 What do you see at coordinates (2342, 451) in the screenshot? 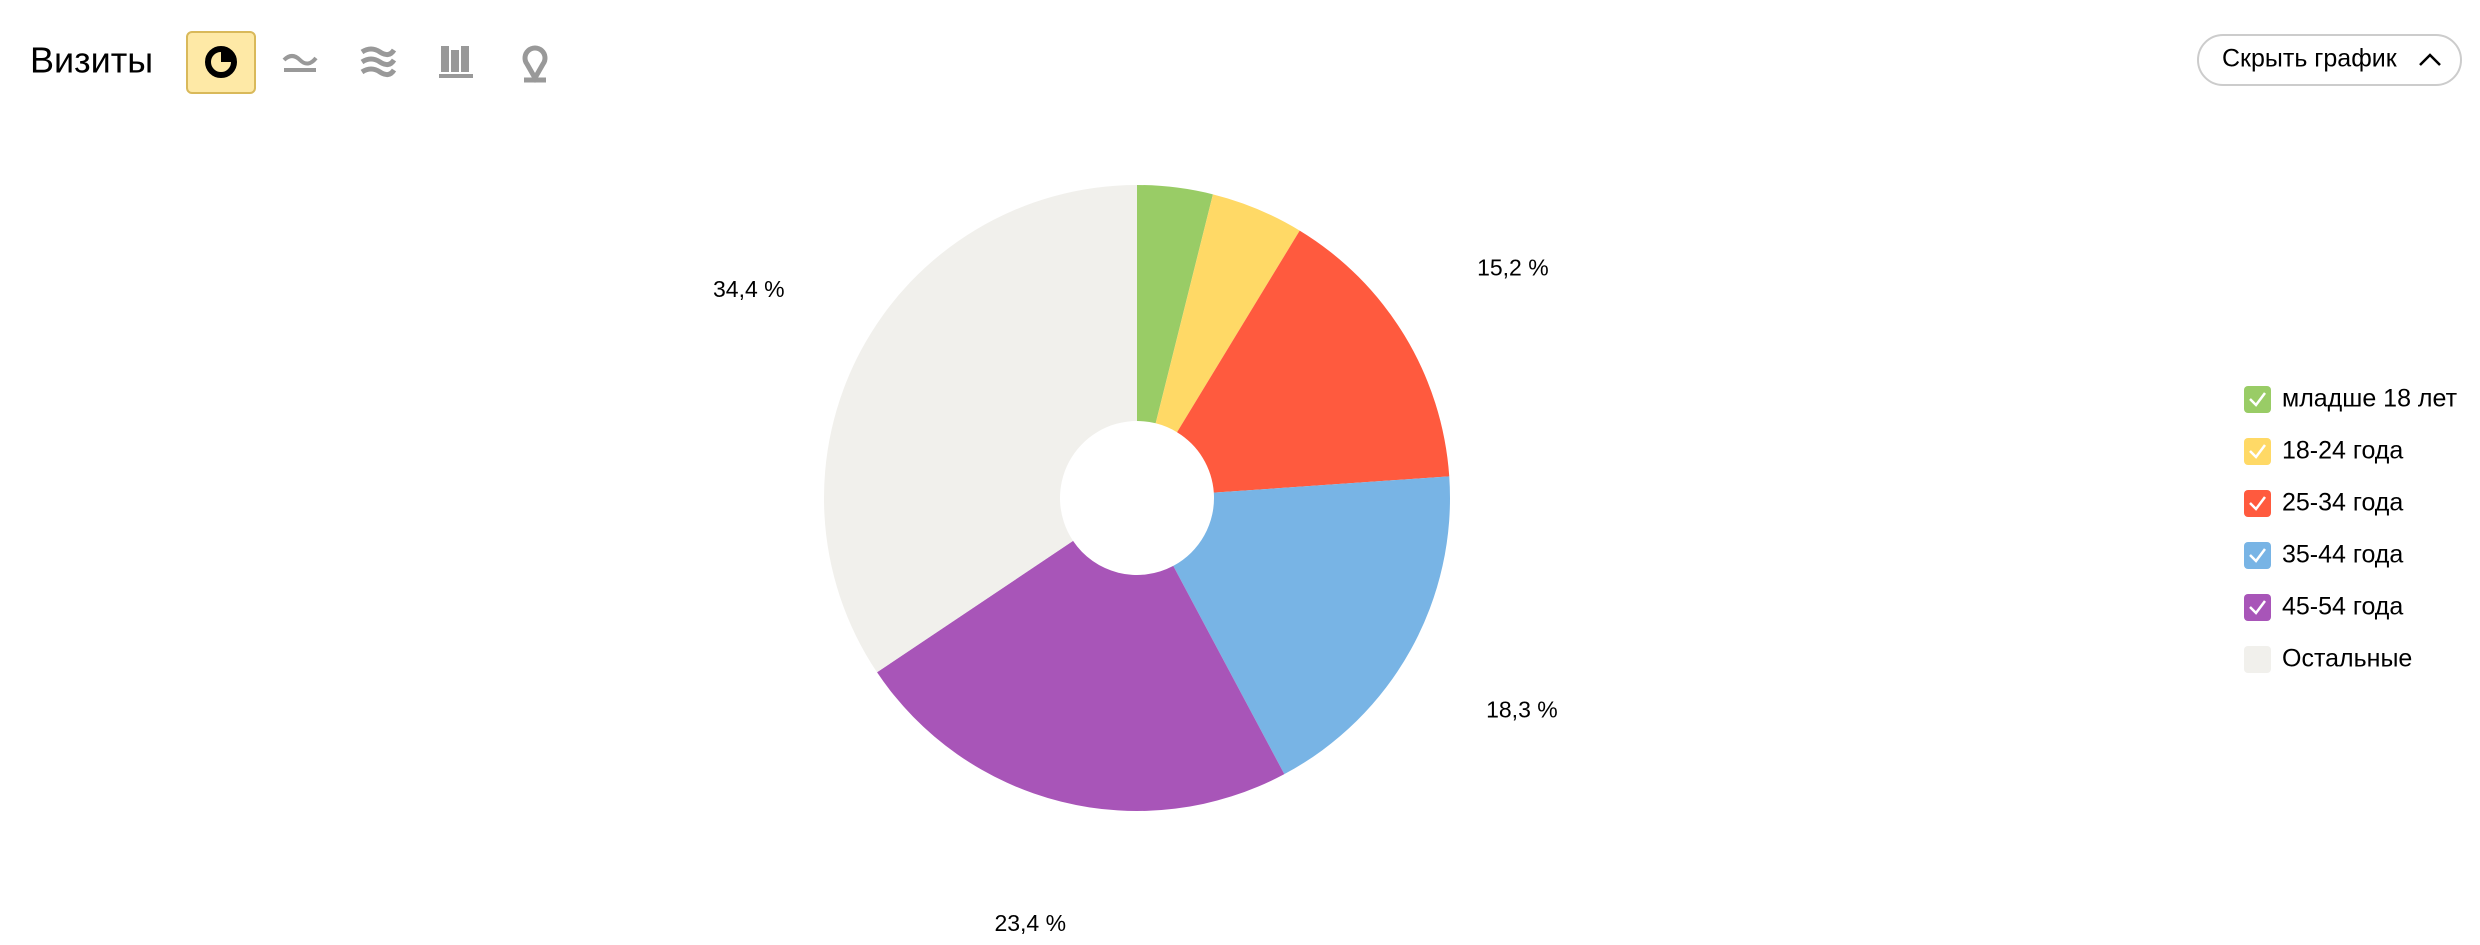
I see `legend-label: 18-24 года` at bounding box center [2342, 451].